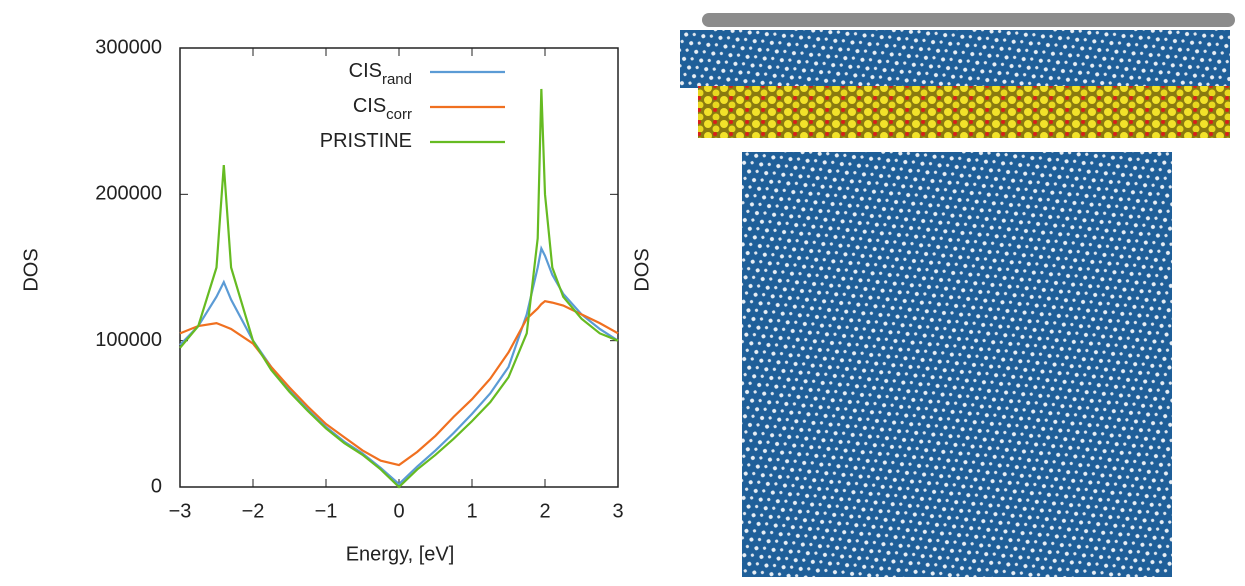 The width and height of the screenshot is (1245, 586). Describe the element at coordinates (180, 511) in the screenshot. I see `x-tick-label: −3` at that location.